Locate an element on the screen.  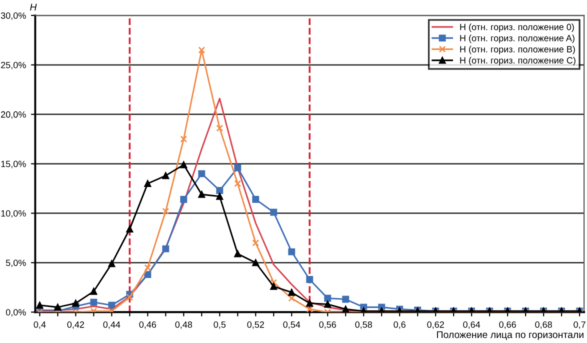
x-tick-label: 0,64 is located at coordinates (471, 325).